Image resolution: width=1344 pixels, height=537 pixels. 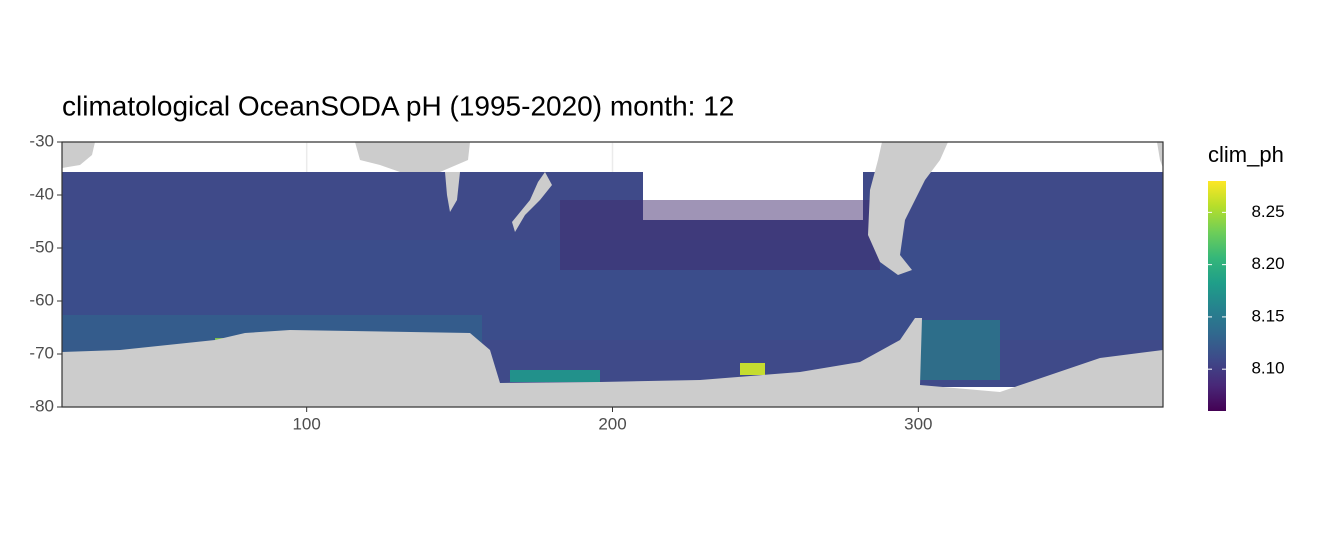 What do you see at coordinates (612, 423) in the screenshot?
I see `x-tick-label: 200` at bounding box center [612, 423].